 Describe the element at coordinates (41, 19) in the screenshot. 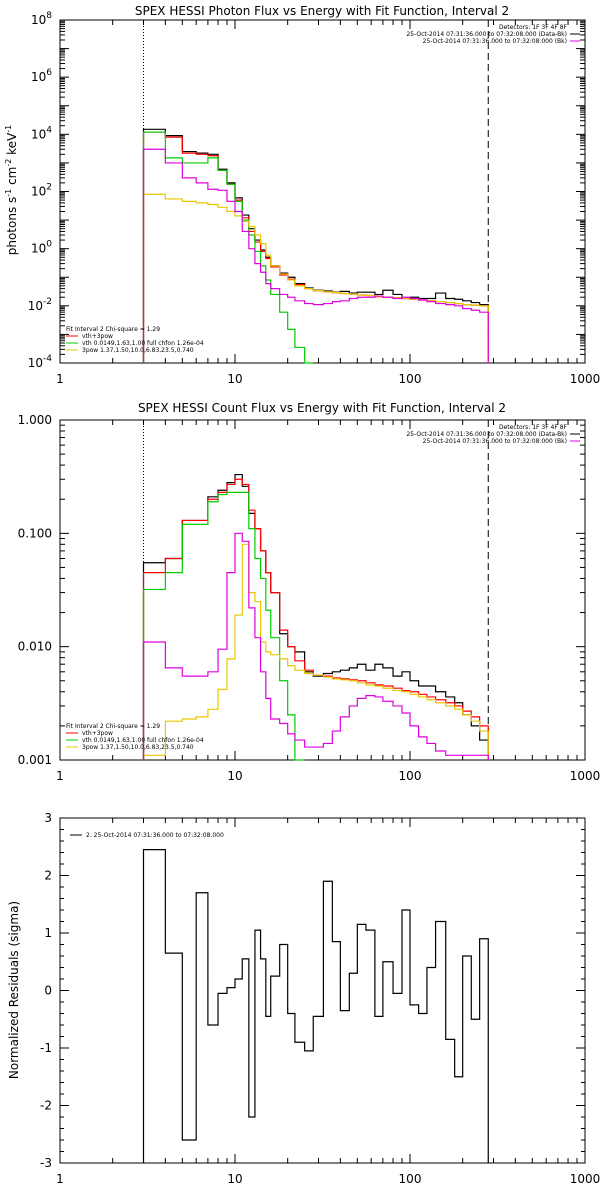

I see `y-tick-label: 10⁸` at that location.